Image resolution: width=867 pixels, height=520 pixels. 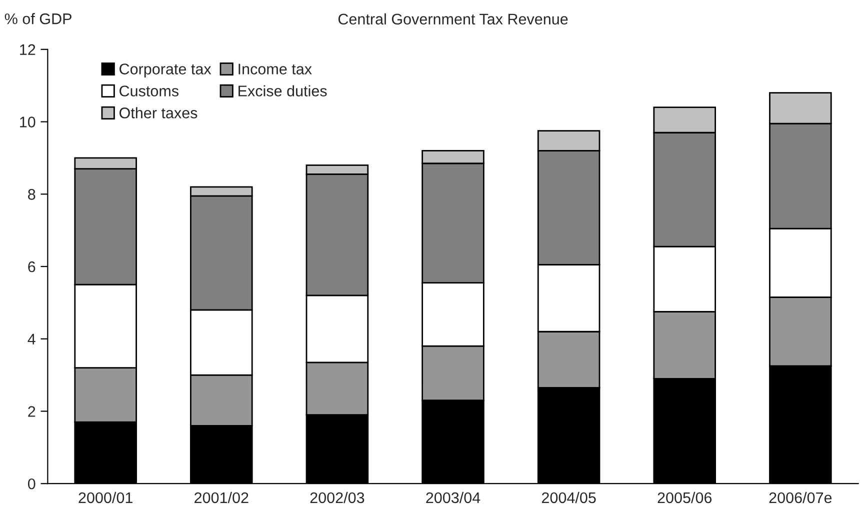 I want to click on y-tick-label: 10, so click(x=28, y=122).